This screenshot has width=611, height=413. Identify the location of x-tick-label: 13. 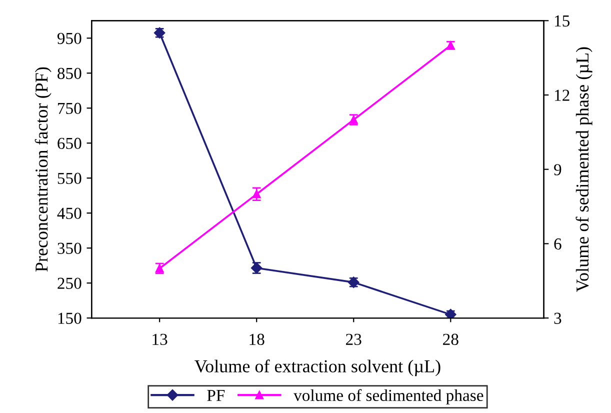
(160, 340).